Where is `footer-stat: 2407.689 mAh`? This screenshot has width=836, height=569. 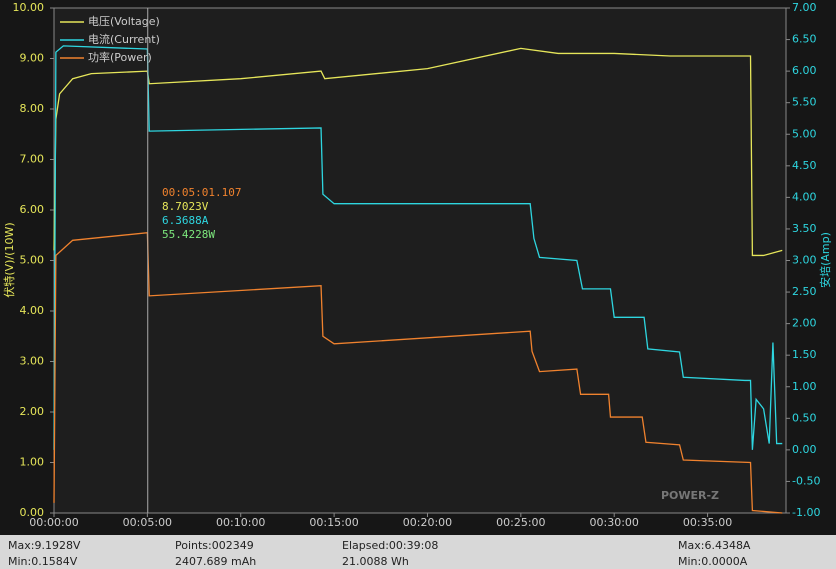 footer-stat: 2407.689 mAh is located at coordinates (215, 561).